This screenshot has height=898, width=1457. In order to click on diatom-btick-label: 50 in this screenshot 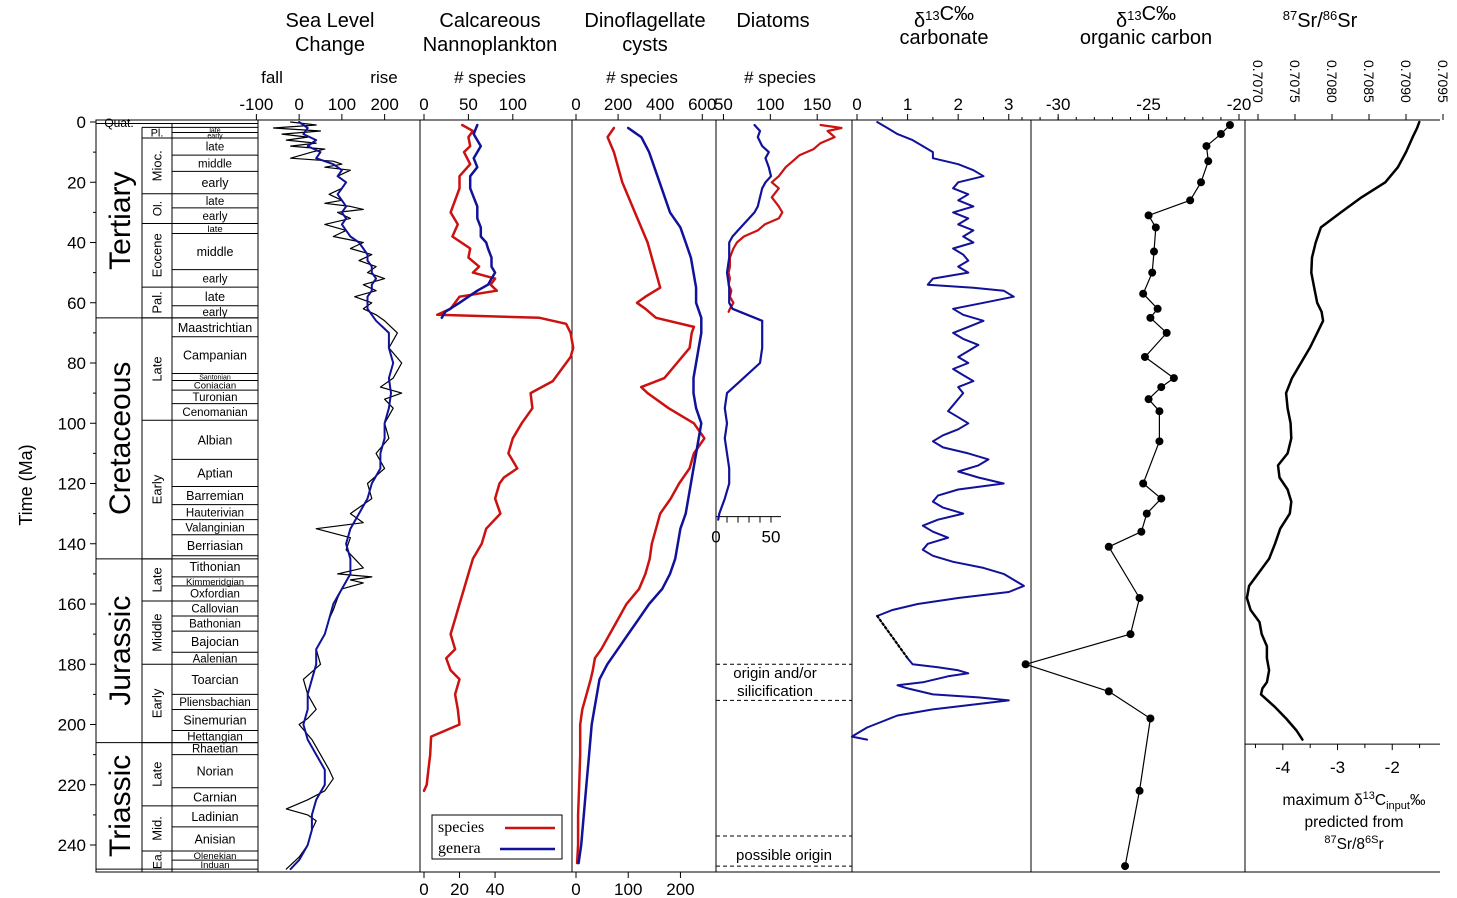, I will do `click(771, 537)`.